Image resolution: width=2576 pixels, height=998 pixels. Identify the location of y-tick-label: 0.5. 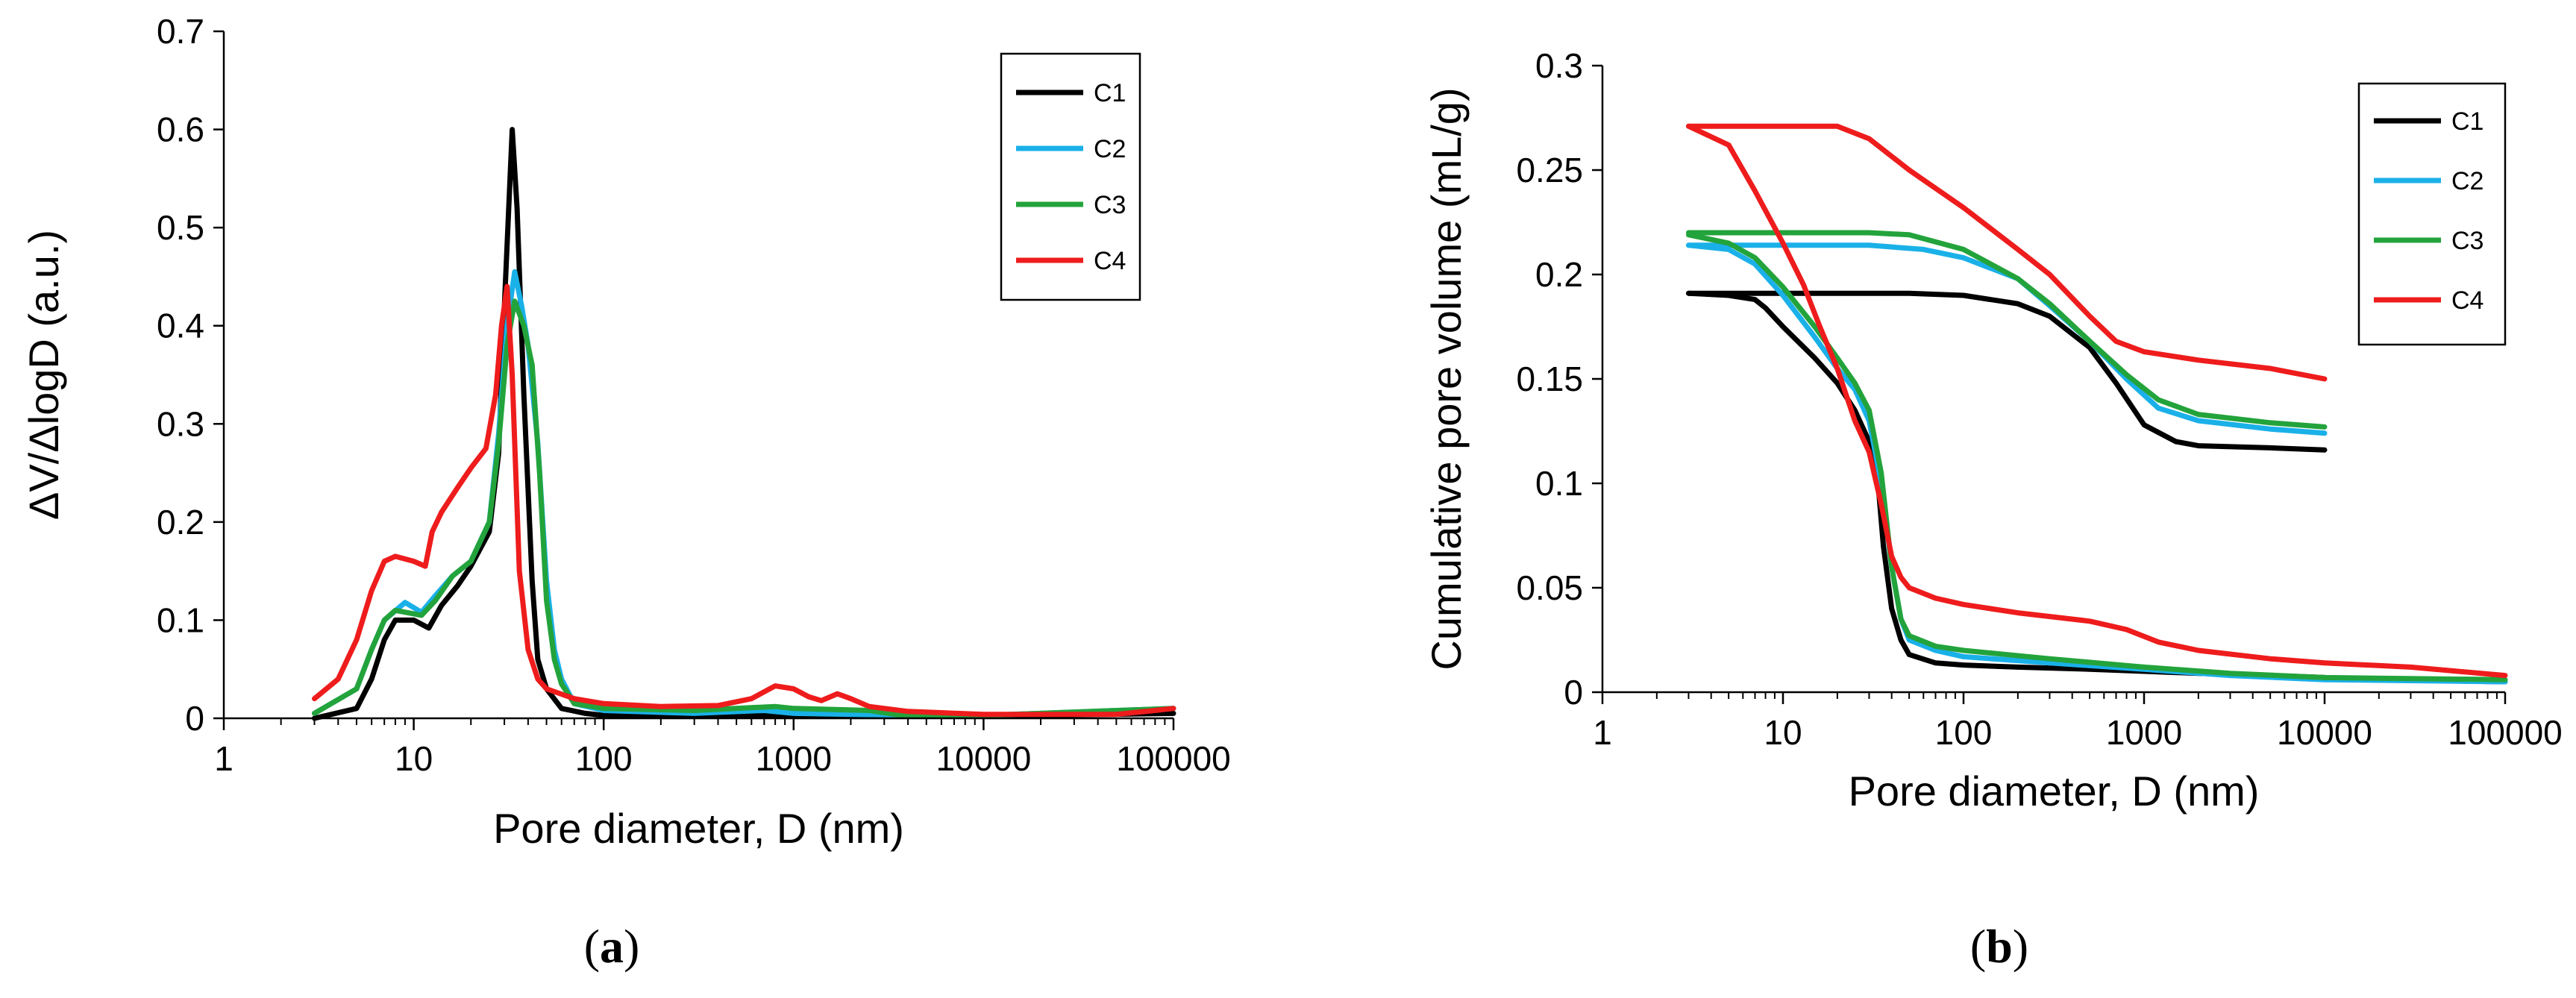
(180, 227).